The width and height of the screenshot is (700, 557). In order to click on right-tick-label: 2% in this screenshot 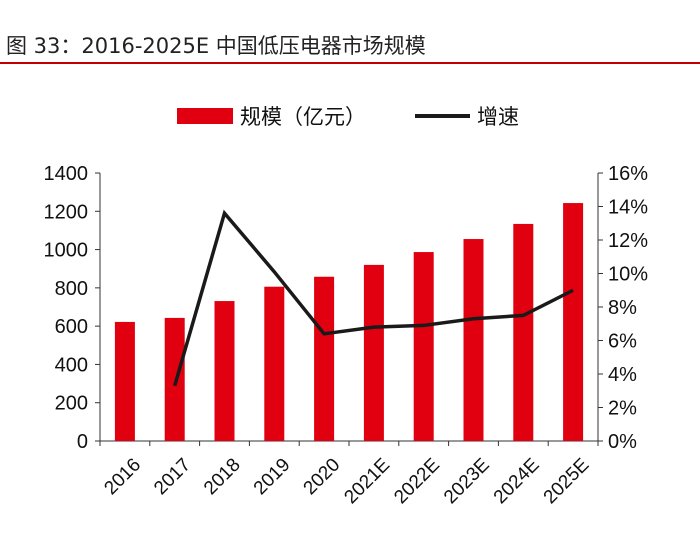, I will do `click(622, 409)`.